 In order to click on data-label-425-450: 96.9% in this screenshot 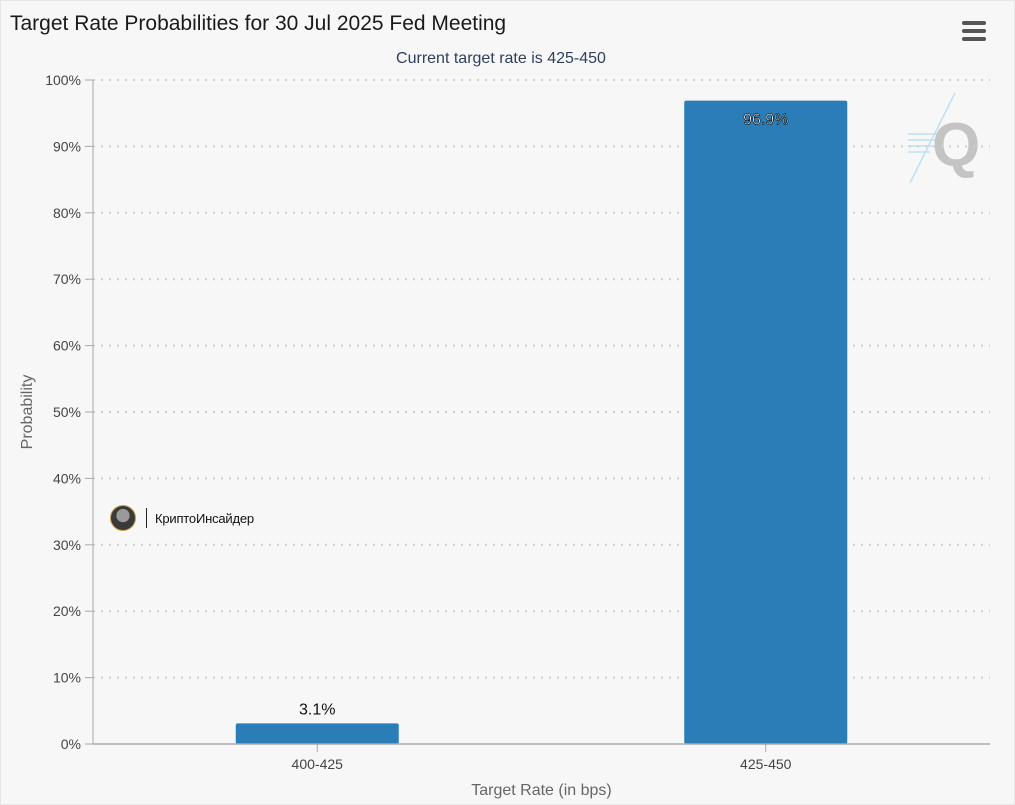, I will do `click(765, 120)`.